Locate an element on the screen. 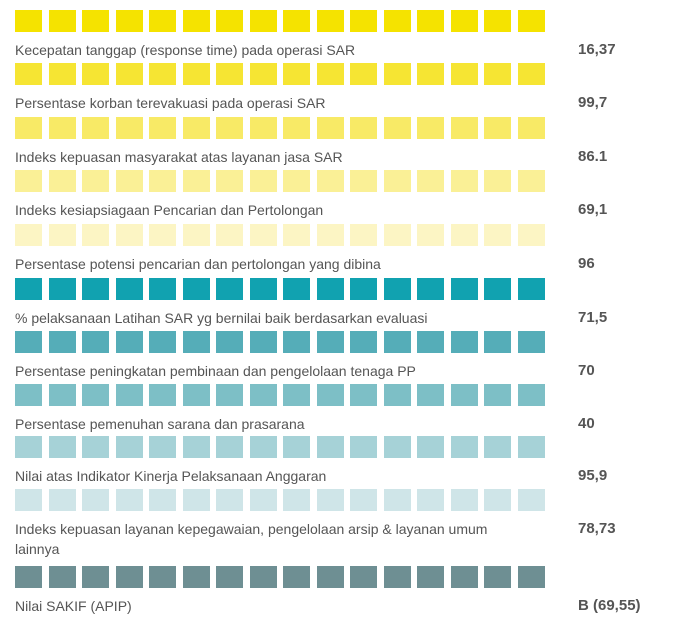 This screenshot has width=673, height=626. row-value: 86.1 is located at coordinates (593, 156).